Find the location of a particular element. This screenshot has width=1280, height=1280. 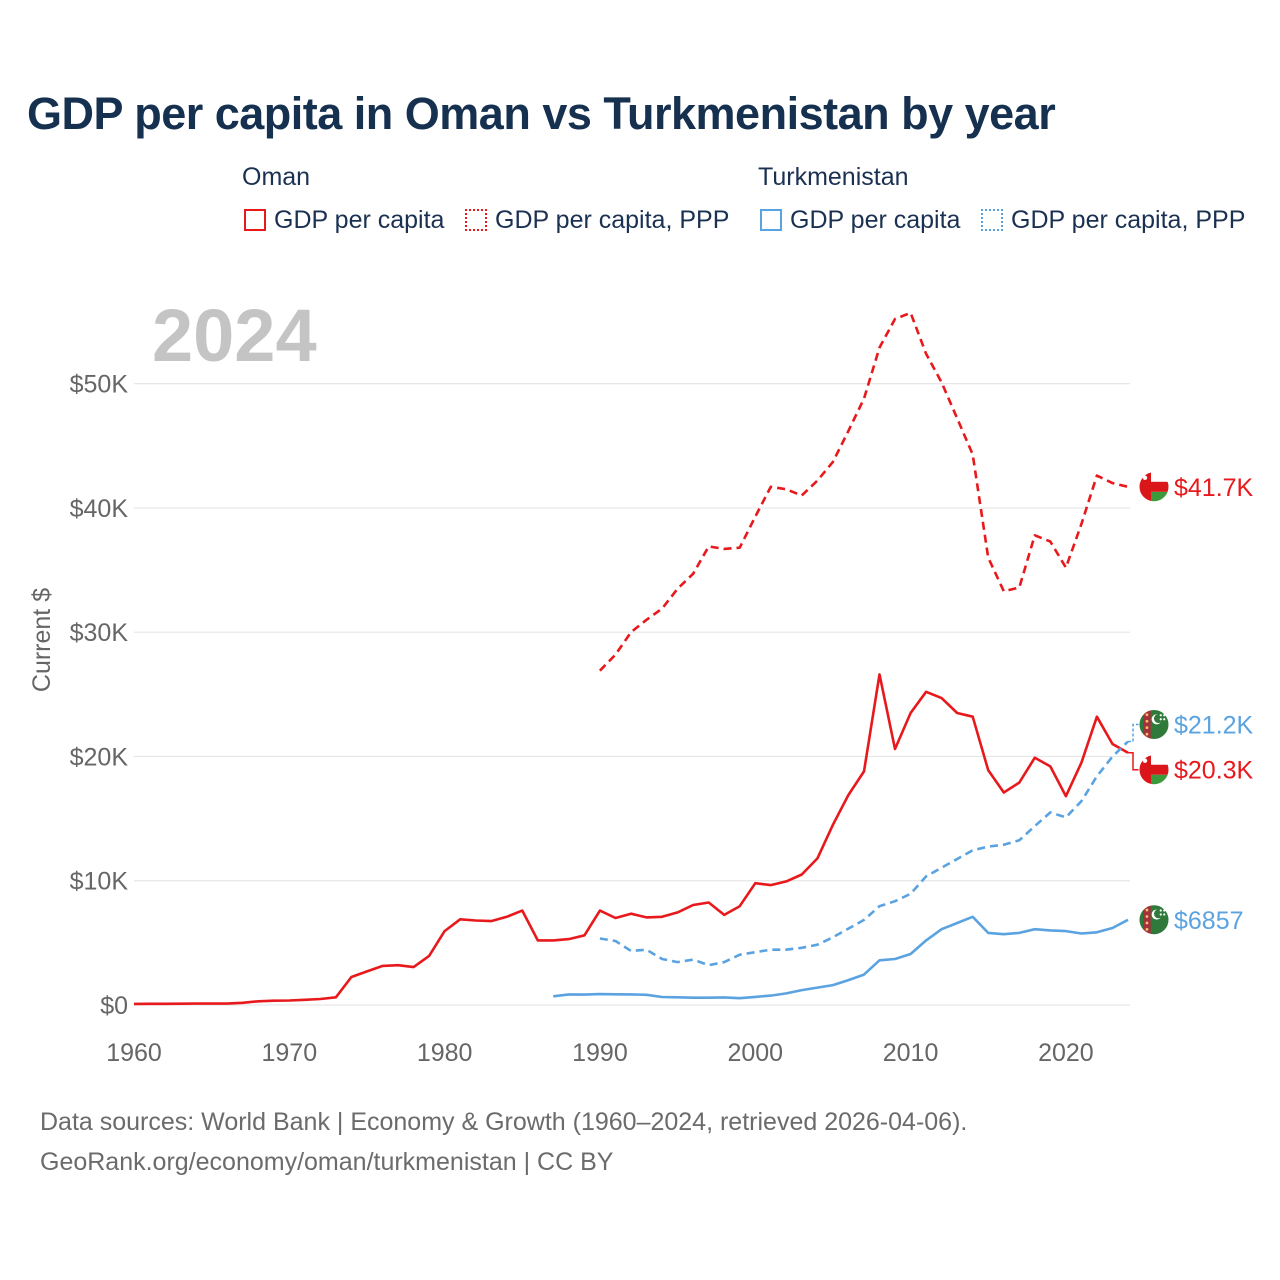

end-marker-turkmenistan: $21.2K is located at coordinates (1191, 726).